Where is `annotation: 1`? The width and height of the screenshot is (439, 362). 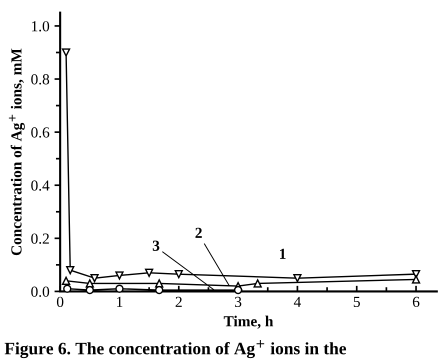
annotation: 1 is located at coordinates (283, 253).